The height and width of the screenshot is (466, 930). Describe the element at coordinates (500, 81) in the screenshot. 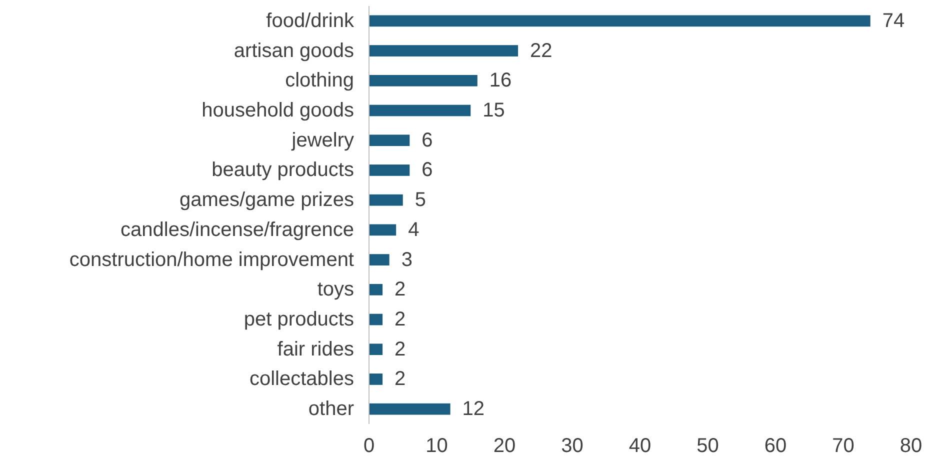

I see `data-label: 16` at that location.